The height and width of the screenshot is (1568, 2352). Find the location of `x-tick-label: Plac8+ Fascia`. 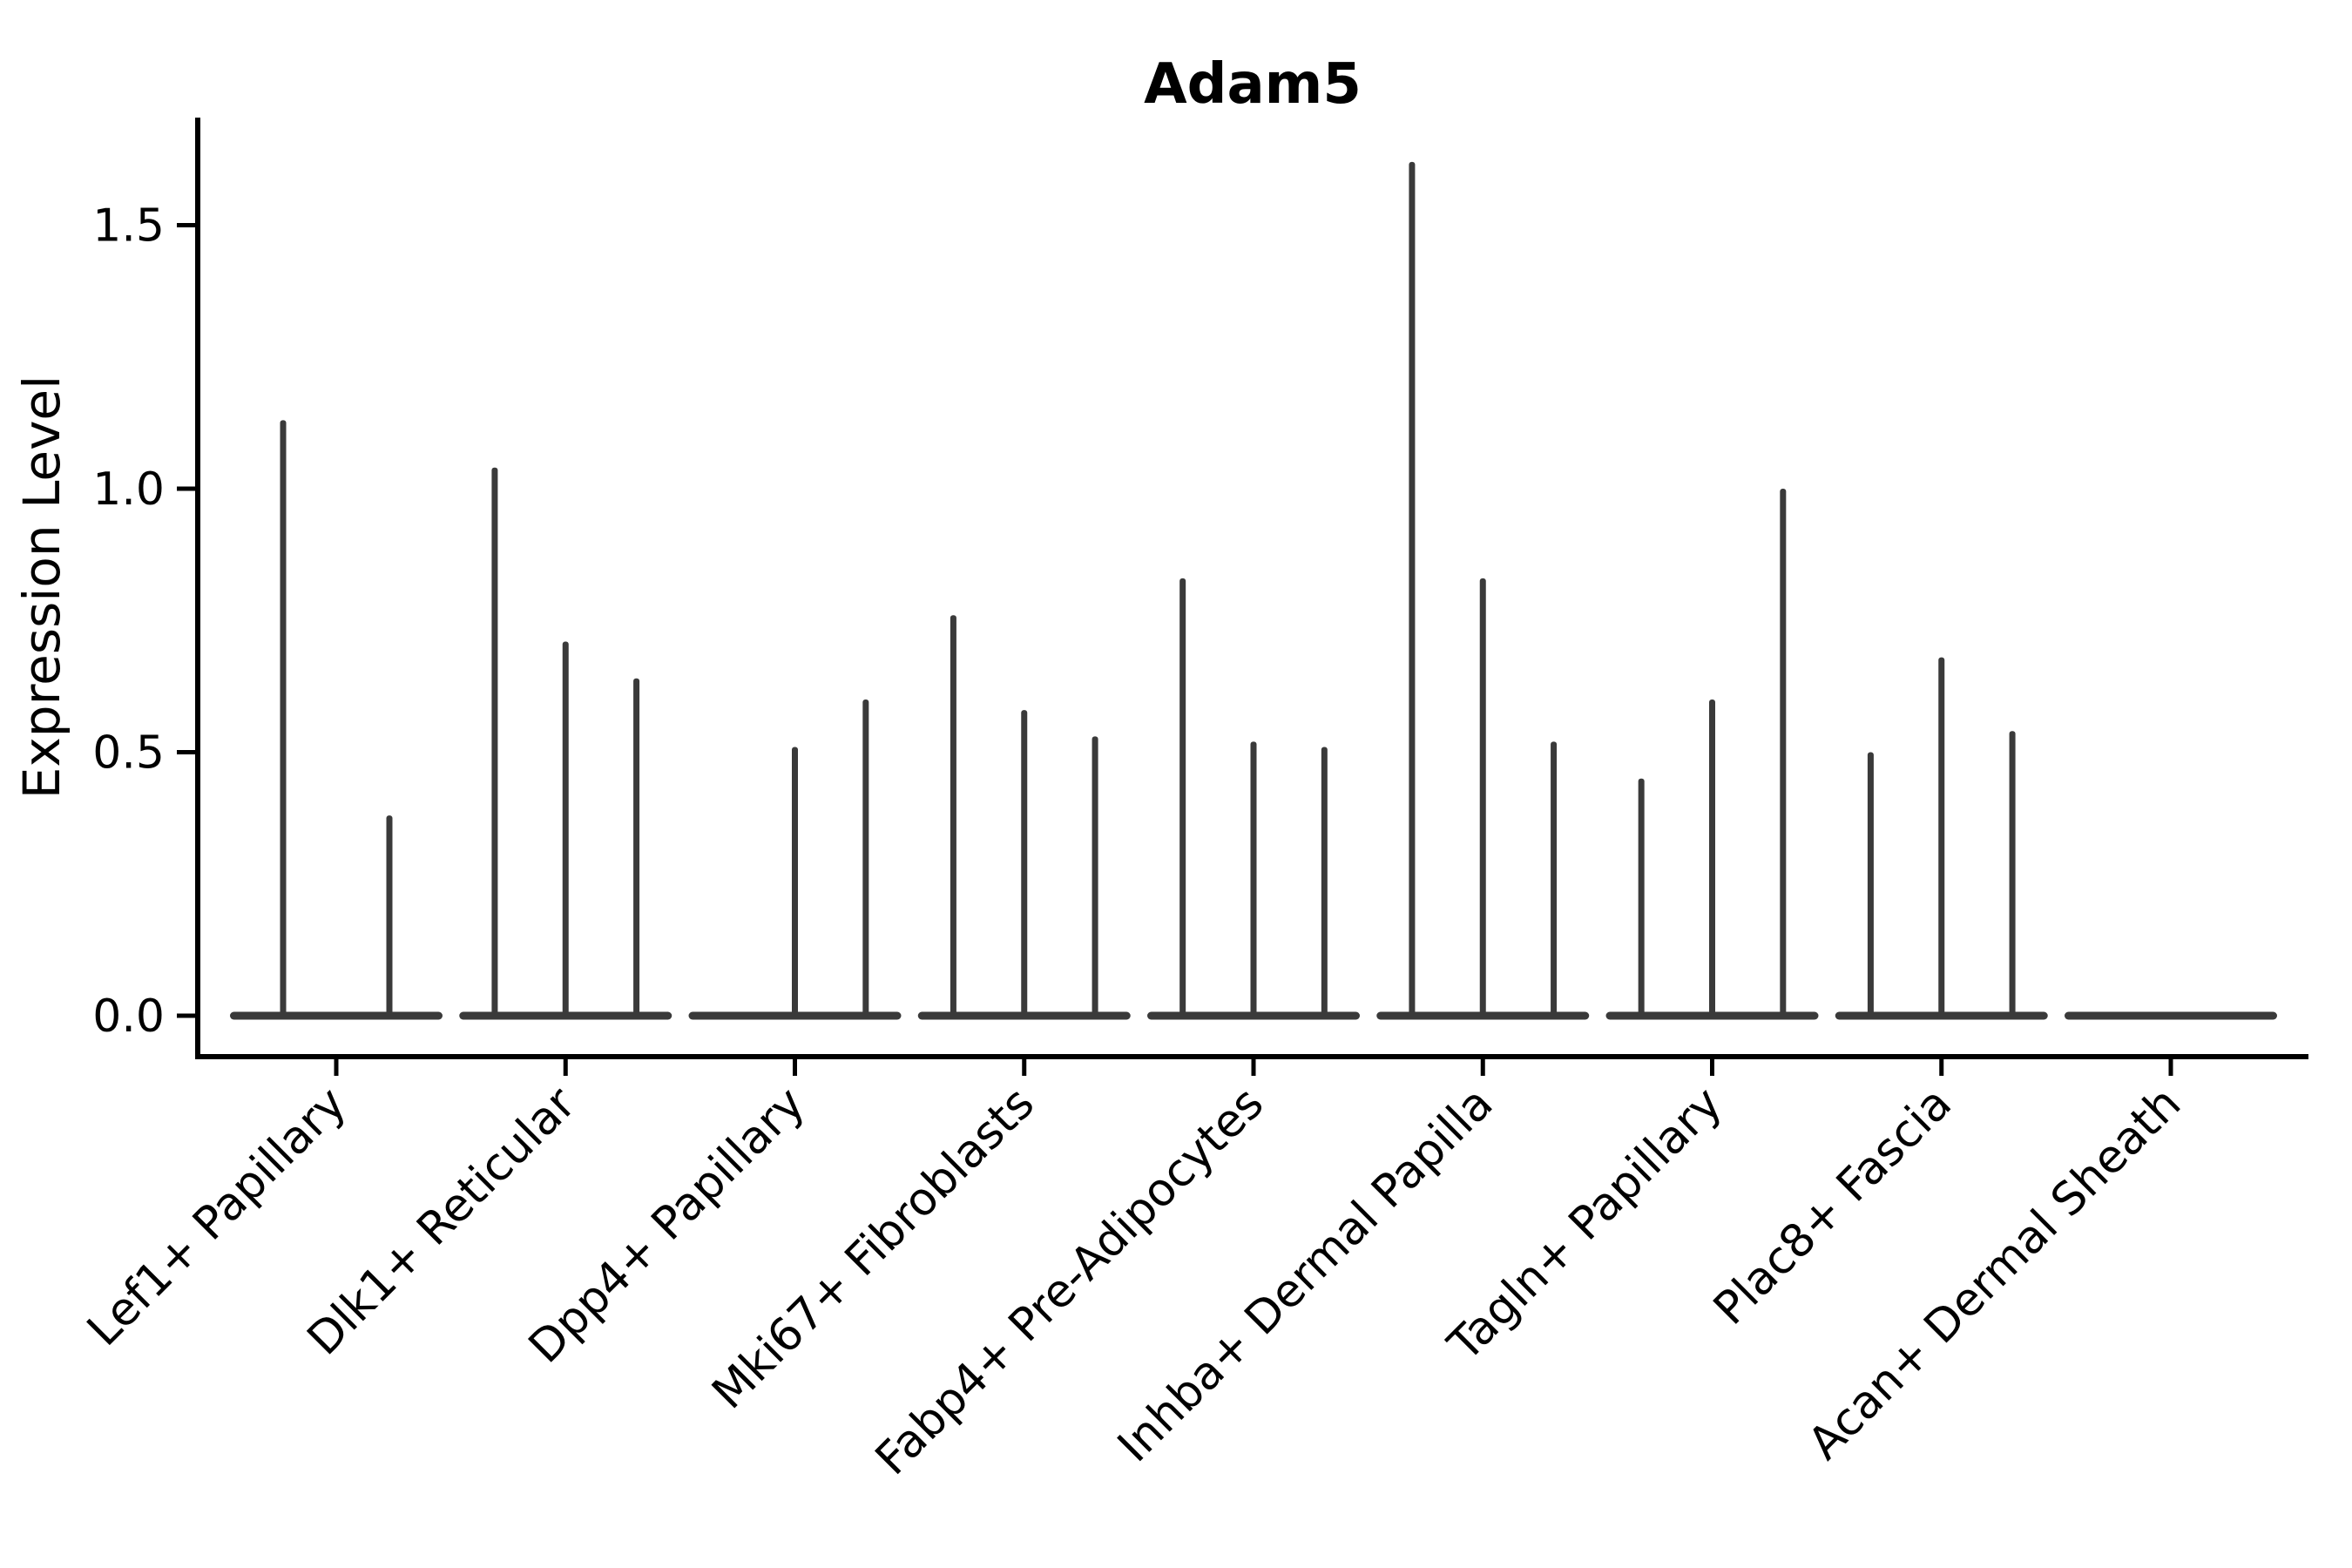

x-tick-label: Plac8+ Fascia is located at coordinates (1833, 1206).